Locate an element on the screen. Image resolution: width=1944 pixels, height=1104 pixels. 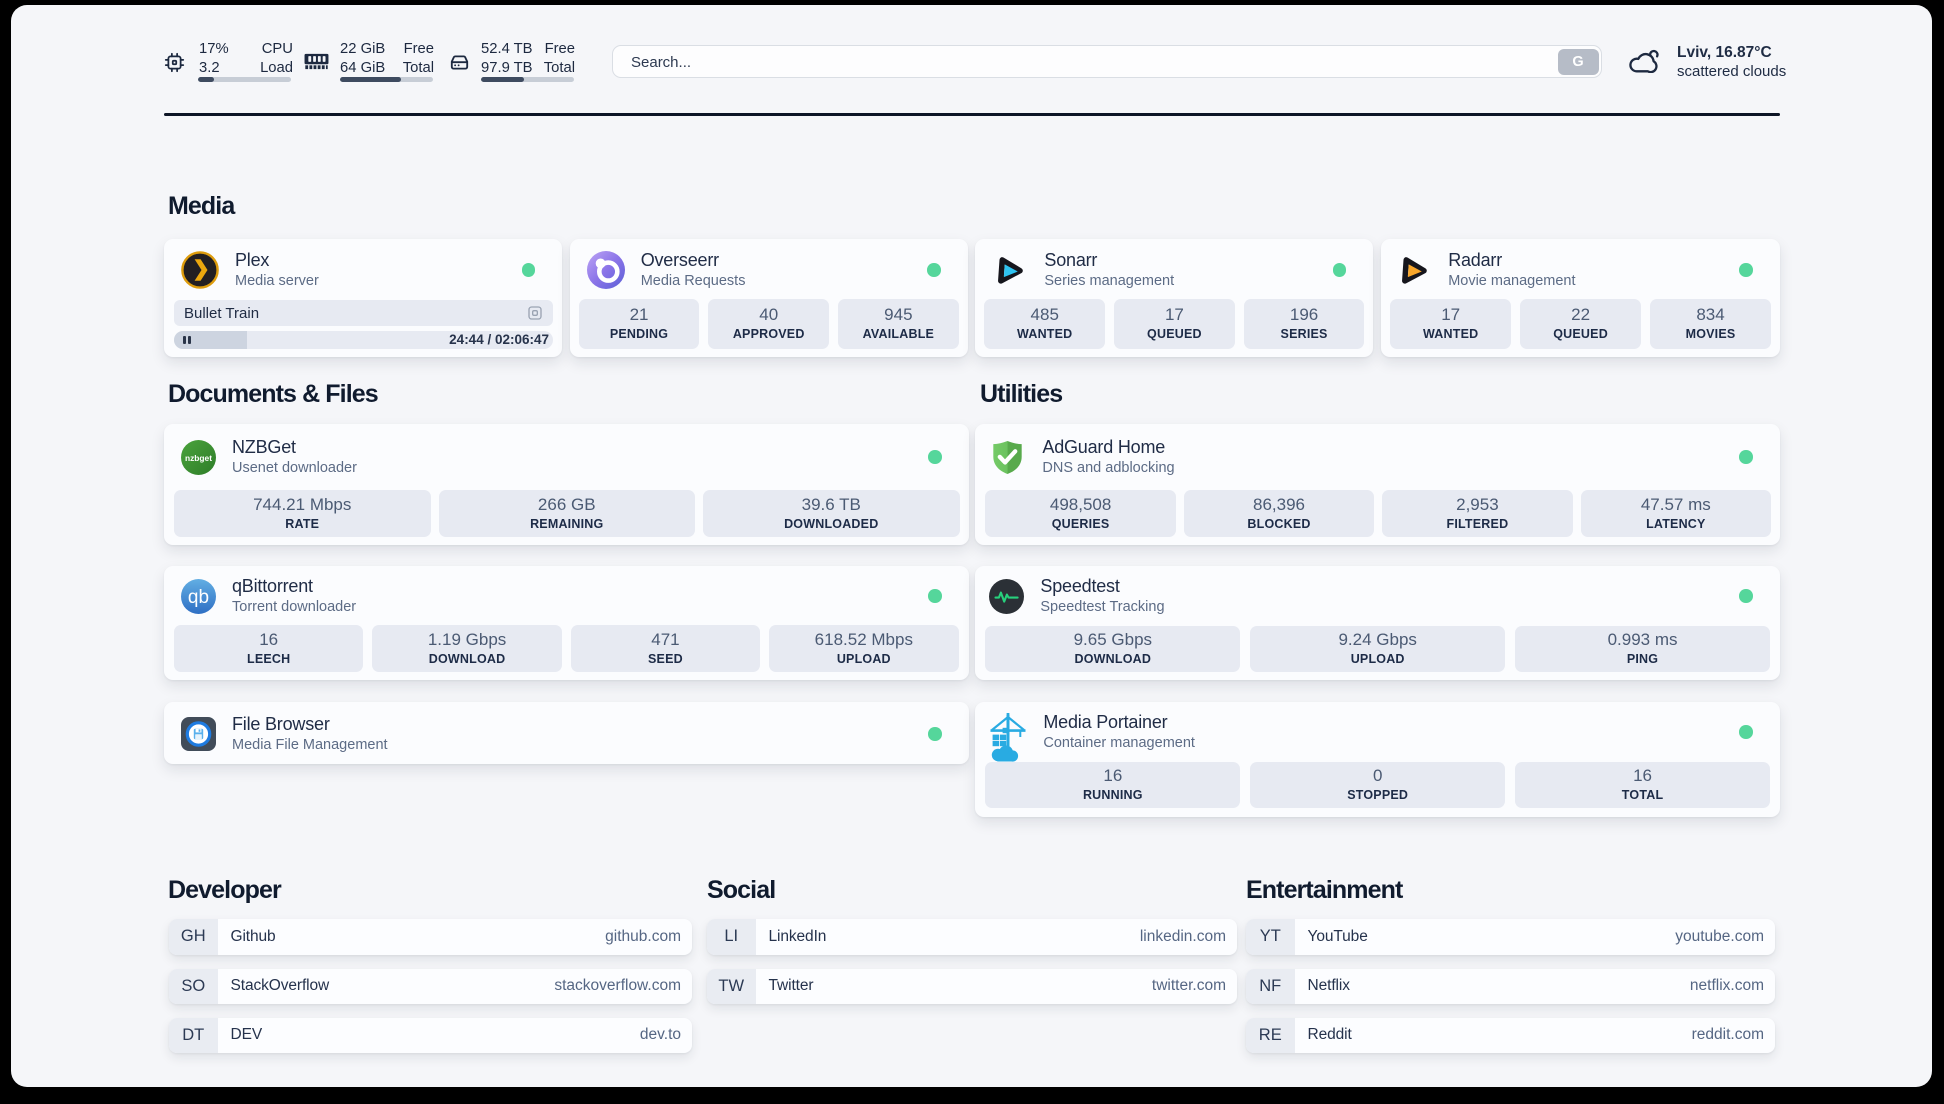
svg-text: nzbget is located at coordinates (198, 458).